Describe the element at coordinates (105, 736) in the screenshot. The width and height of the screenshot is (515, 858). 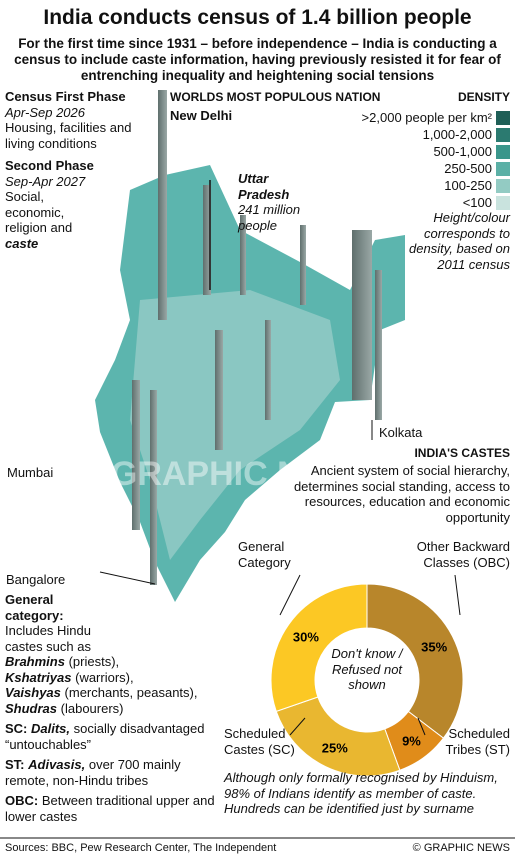
I see `text: socially disadvantaged “untouchables”` at that location.